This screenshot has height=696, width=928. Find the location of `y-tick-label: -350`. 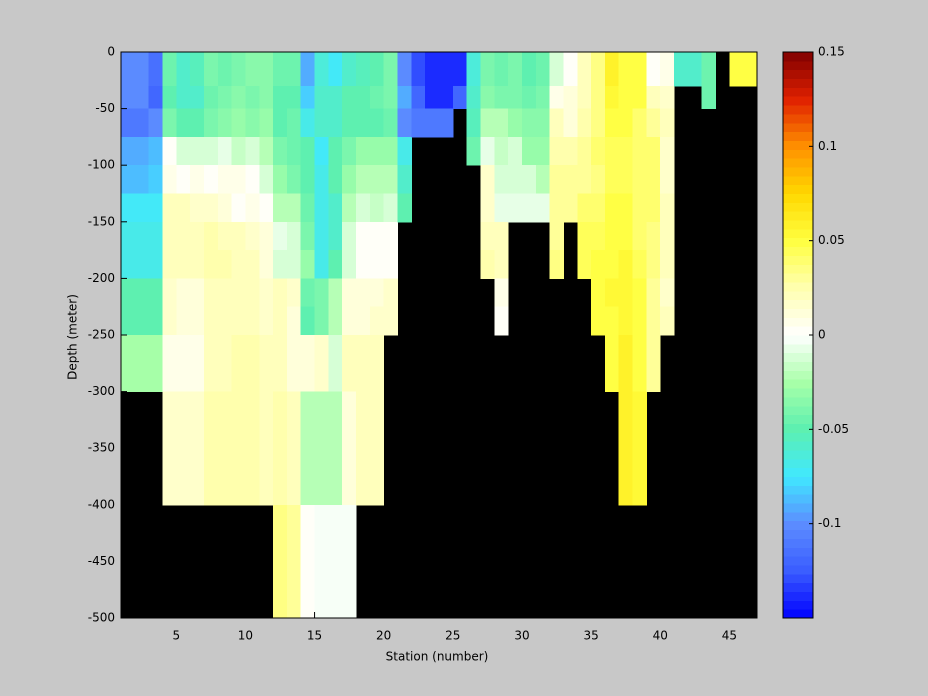

y-tick-label: -350 is located at coordinates (101, 448).